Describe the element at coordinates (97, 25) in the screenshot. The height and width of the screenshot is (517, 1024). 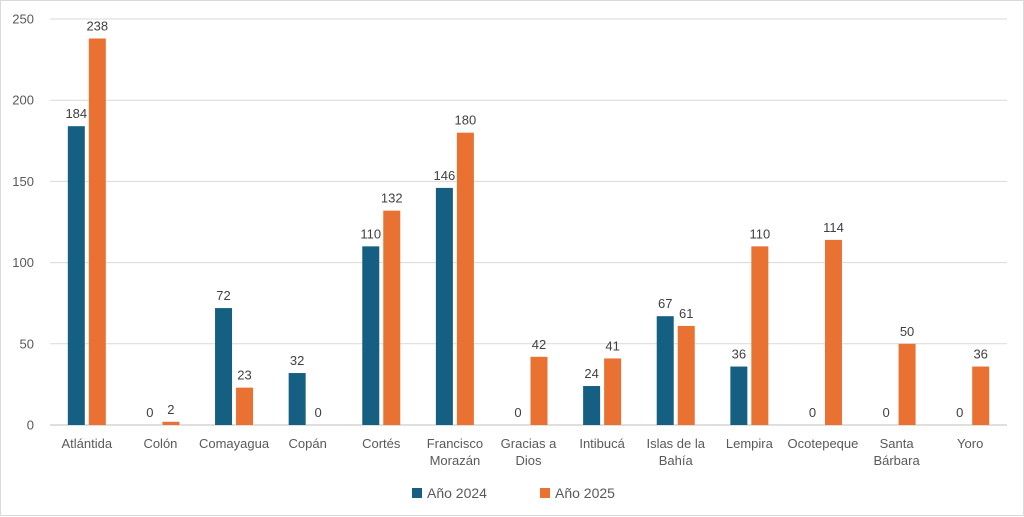
I see `data-label: 238` at that location.